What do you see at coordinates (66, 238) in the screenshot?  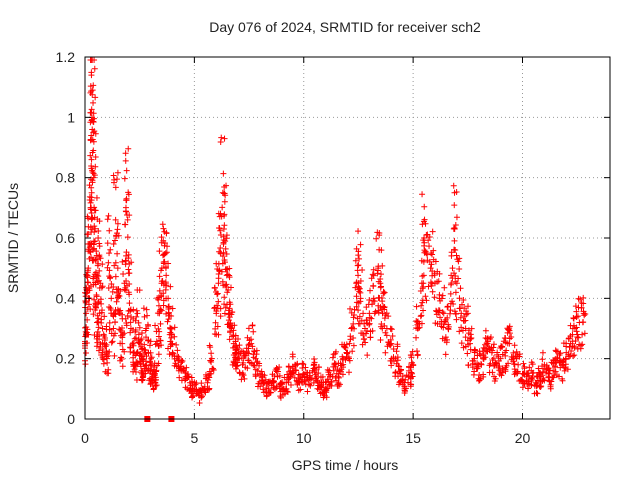 I see `y-tick-label: 0.6` at bounding box center [66, 238].